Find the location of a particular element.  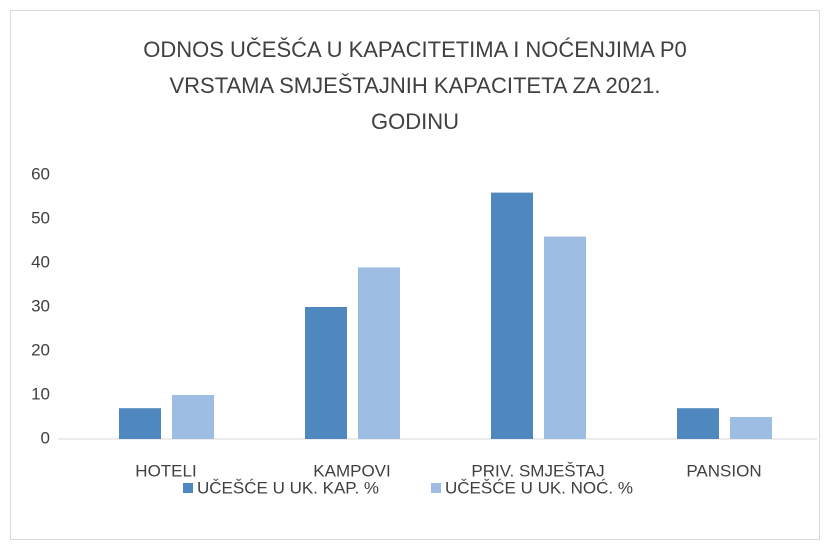

y-tick-label: 20 is located at coordinates (40, 349).